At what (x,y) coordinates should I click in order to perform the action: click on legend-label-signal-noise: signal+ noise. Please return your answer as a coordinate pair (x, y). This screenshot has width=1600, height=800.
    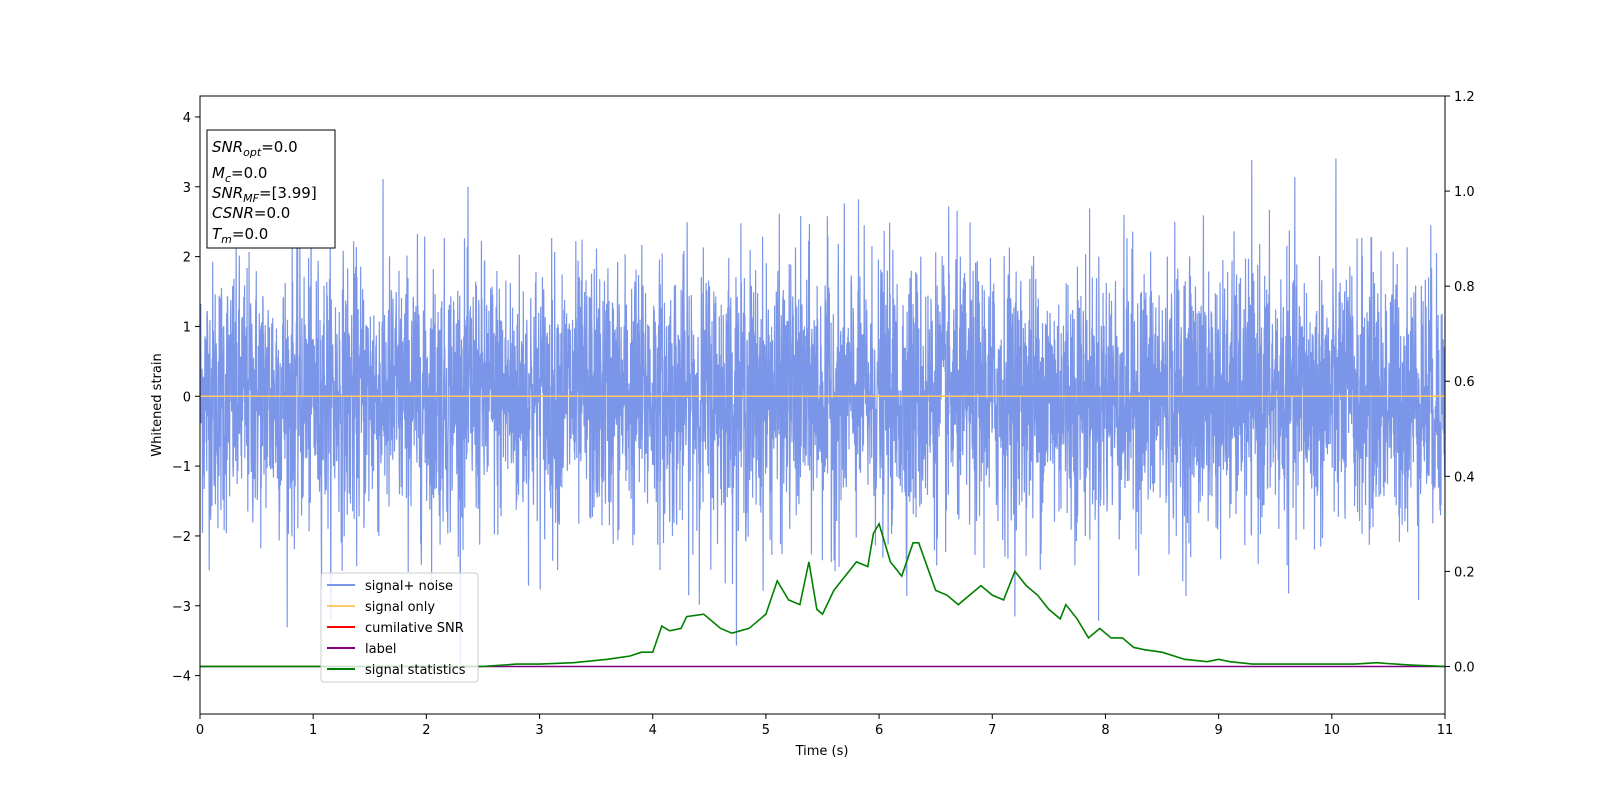
    Looking at the image, I should click on (409, 586).